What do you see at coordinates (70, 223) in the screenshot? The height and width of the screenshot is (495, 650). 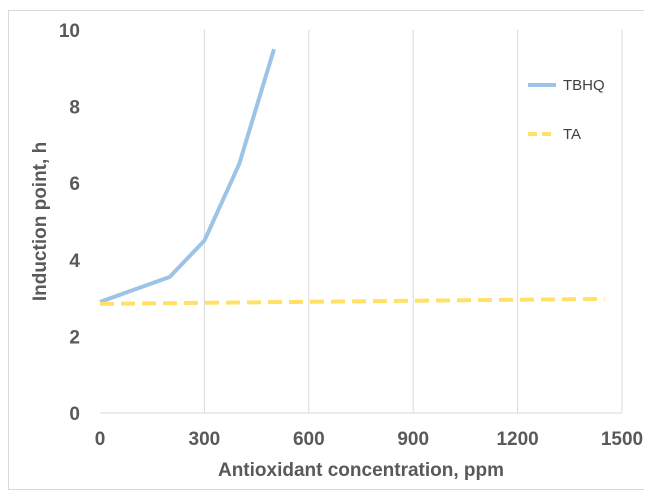 I see `y-tick-labels: 0 2 4 6 8 10` at bounding box center [70, 223].